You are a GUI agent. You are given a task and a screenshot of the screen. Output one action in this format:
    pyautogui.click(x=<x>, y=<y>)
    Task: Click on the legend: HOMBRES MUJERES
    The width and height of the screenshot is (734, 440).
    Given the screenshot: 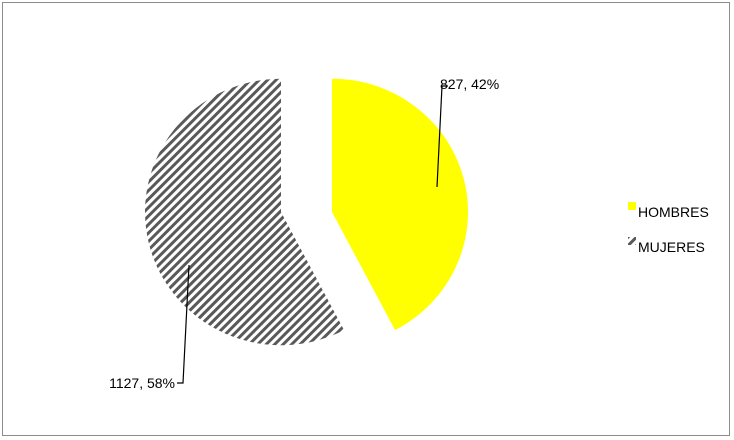 What is the action you would take?
    pyautogui.click(x=668, y=228)
    